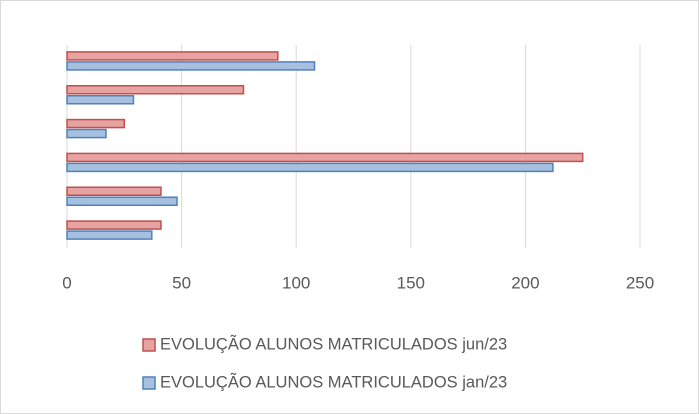  Describe the element at coordinates (525, 282) in the screenshot. I see `x-tick-label: 200` at that location.